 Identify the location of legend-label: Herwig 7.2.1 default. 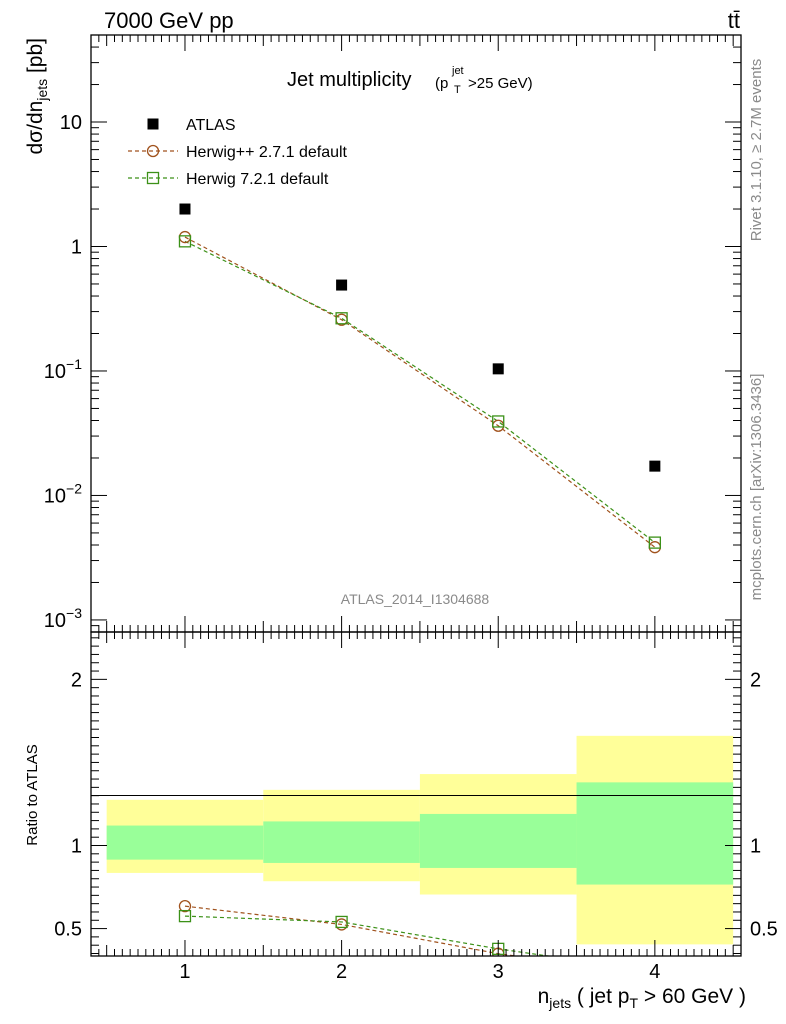
(257, 179).